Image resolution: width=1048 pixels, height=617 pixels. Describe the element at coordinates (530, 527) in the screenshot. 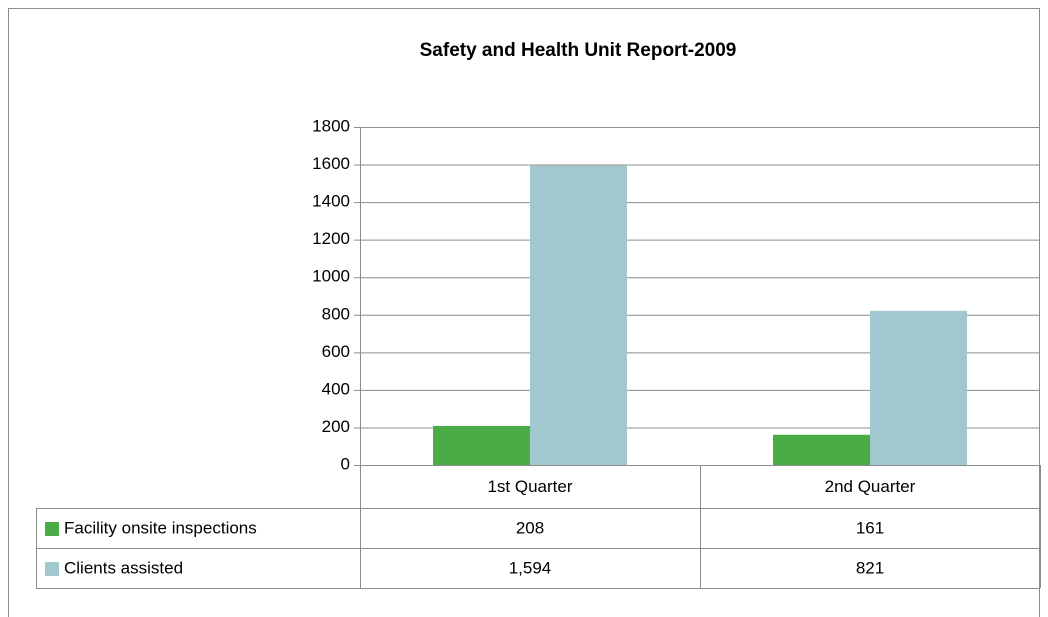

I see `table-value: 208` at that location.